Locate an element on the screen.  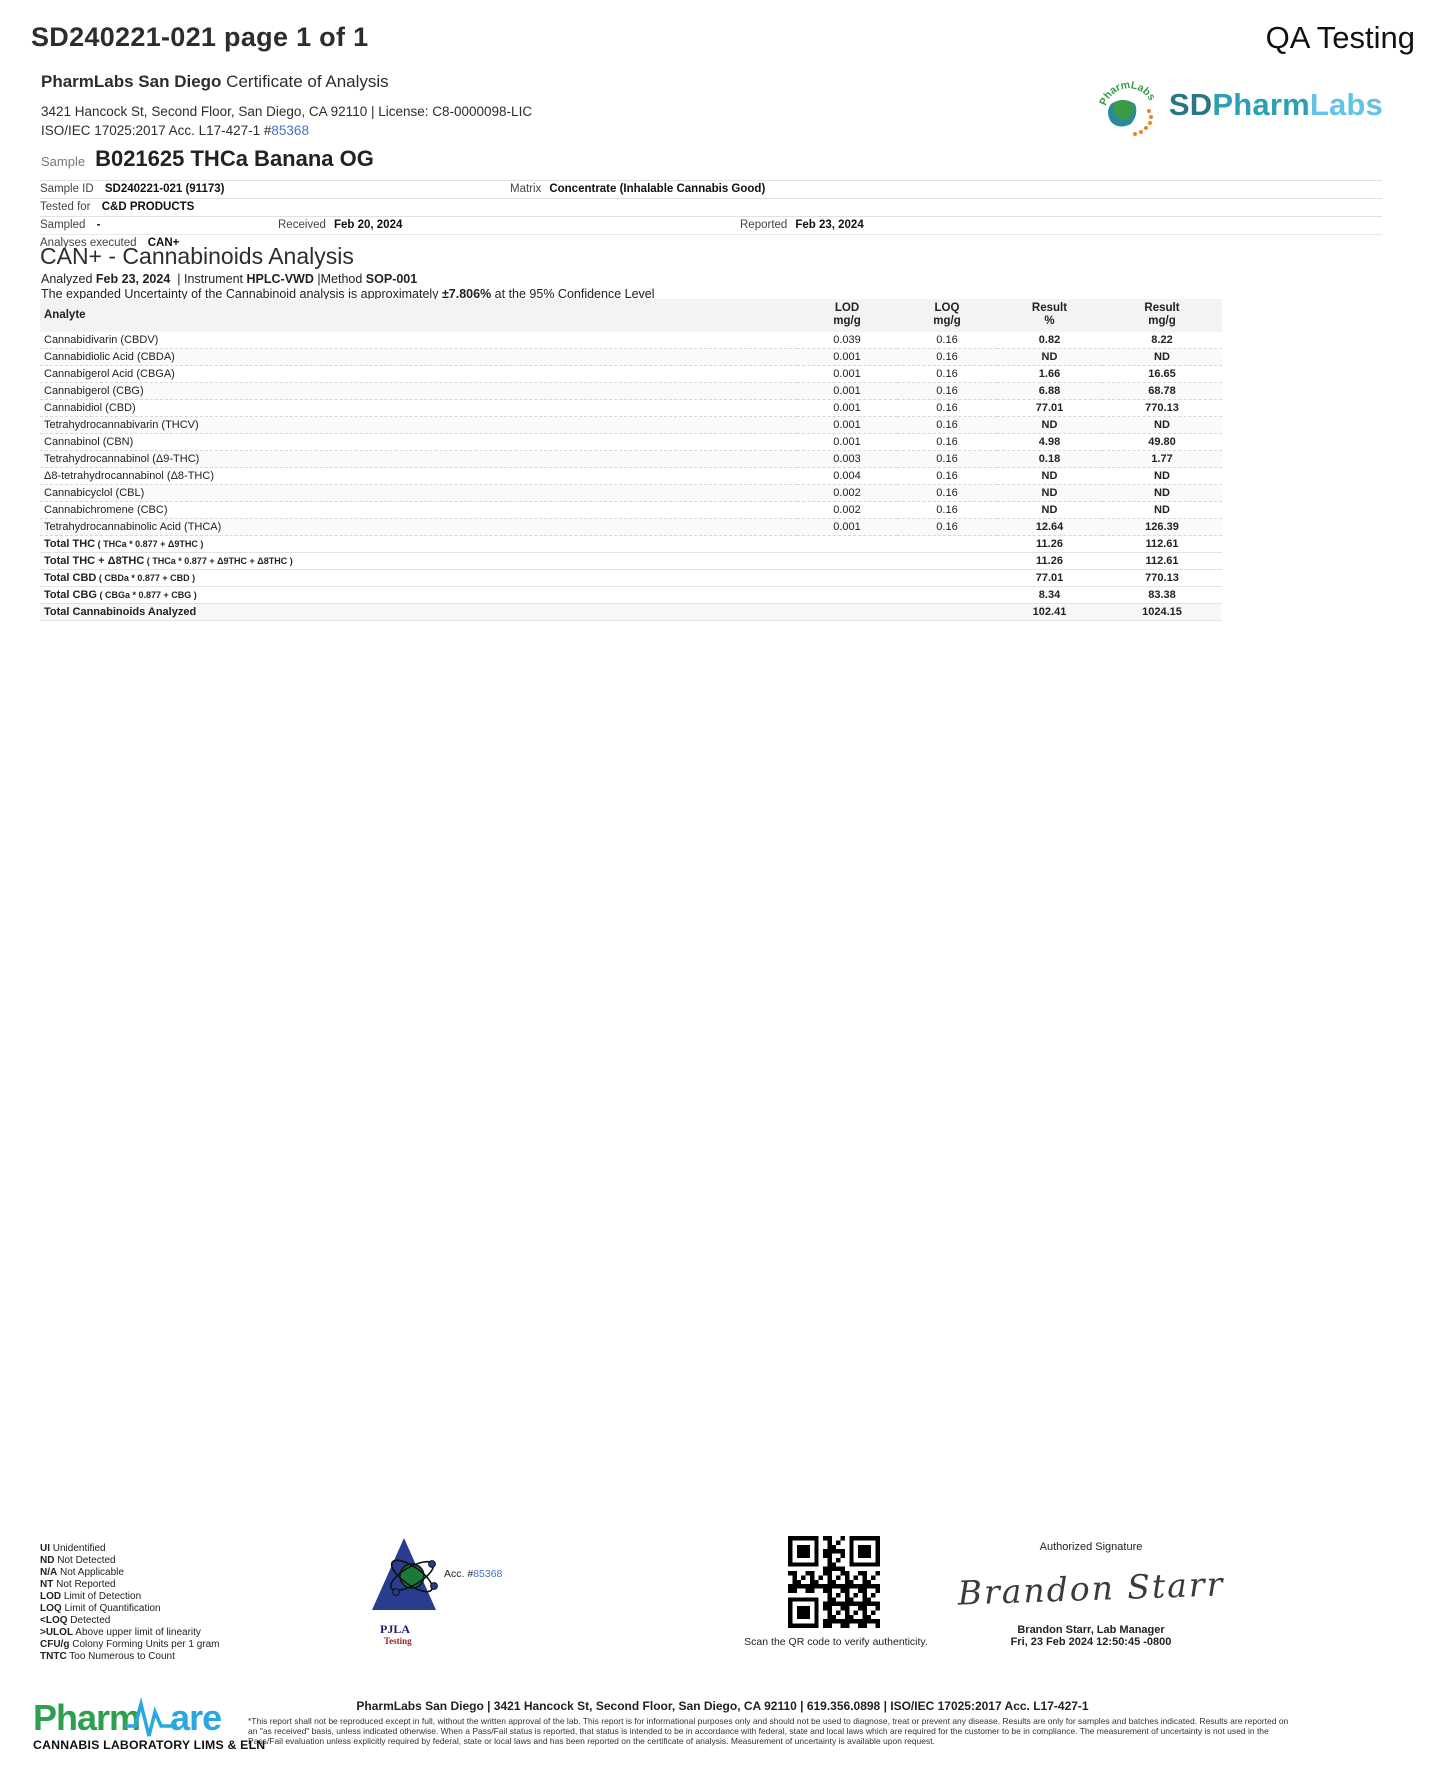
analyses-executed-label: Analyses executed is located at coordinates (88, 243).